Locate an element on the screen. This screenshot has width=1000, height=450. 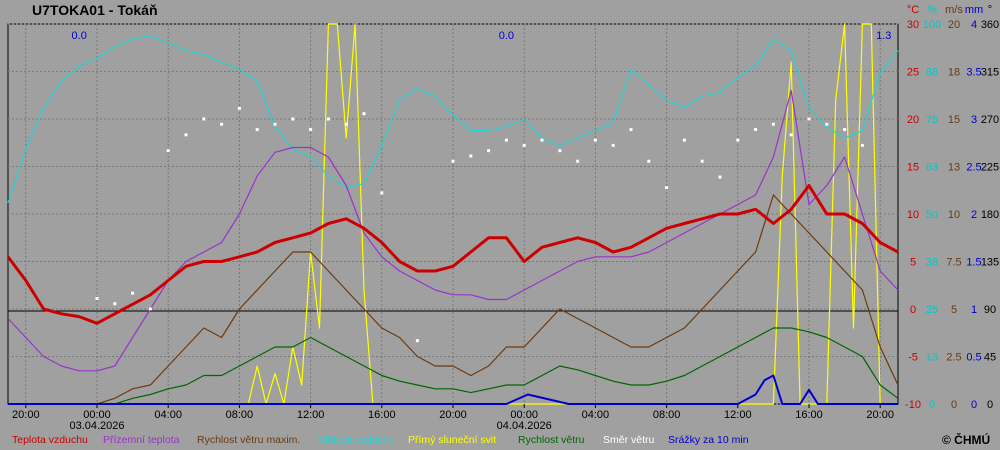
axis-tick-label: 5 is located at coordinates (913, 263).